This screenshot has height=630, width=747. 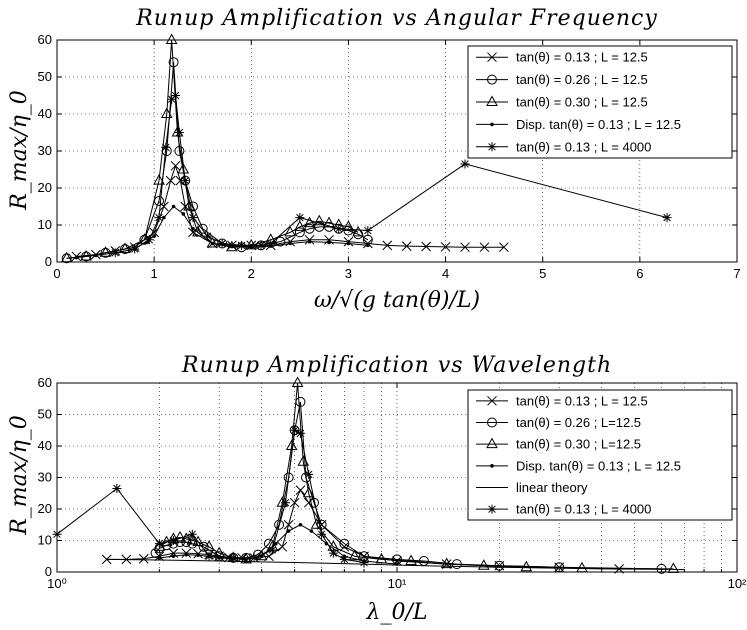 I want to click on x-tick-label: 7, so click(x=736, y=273).